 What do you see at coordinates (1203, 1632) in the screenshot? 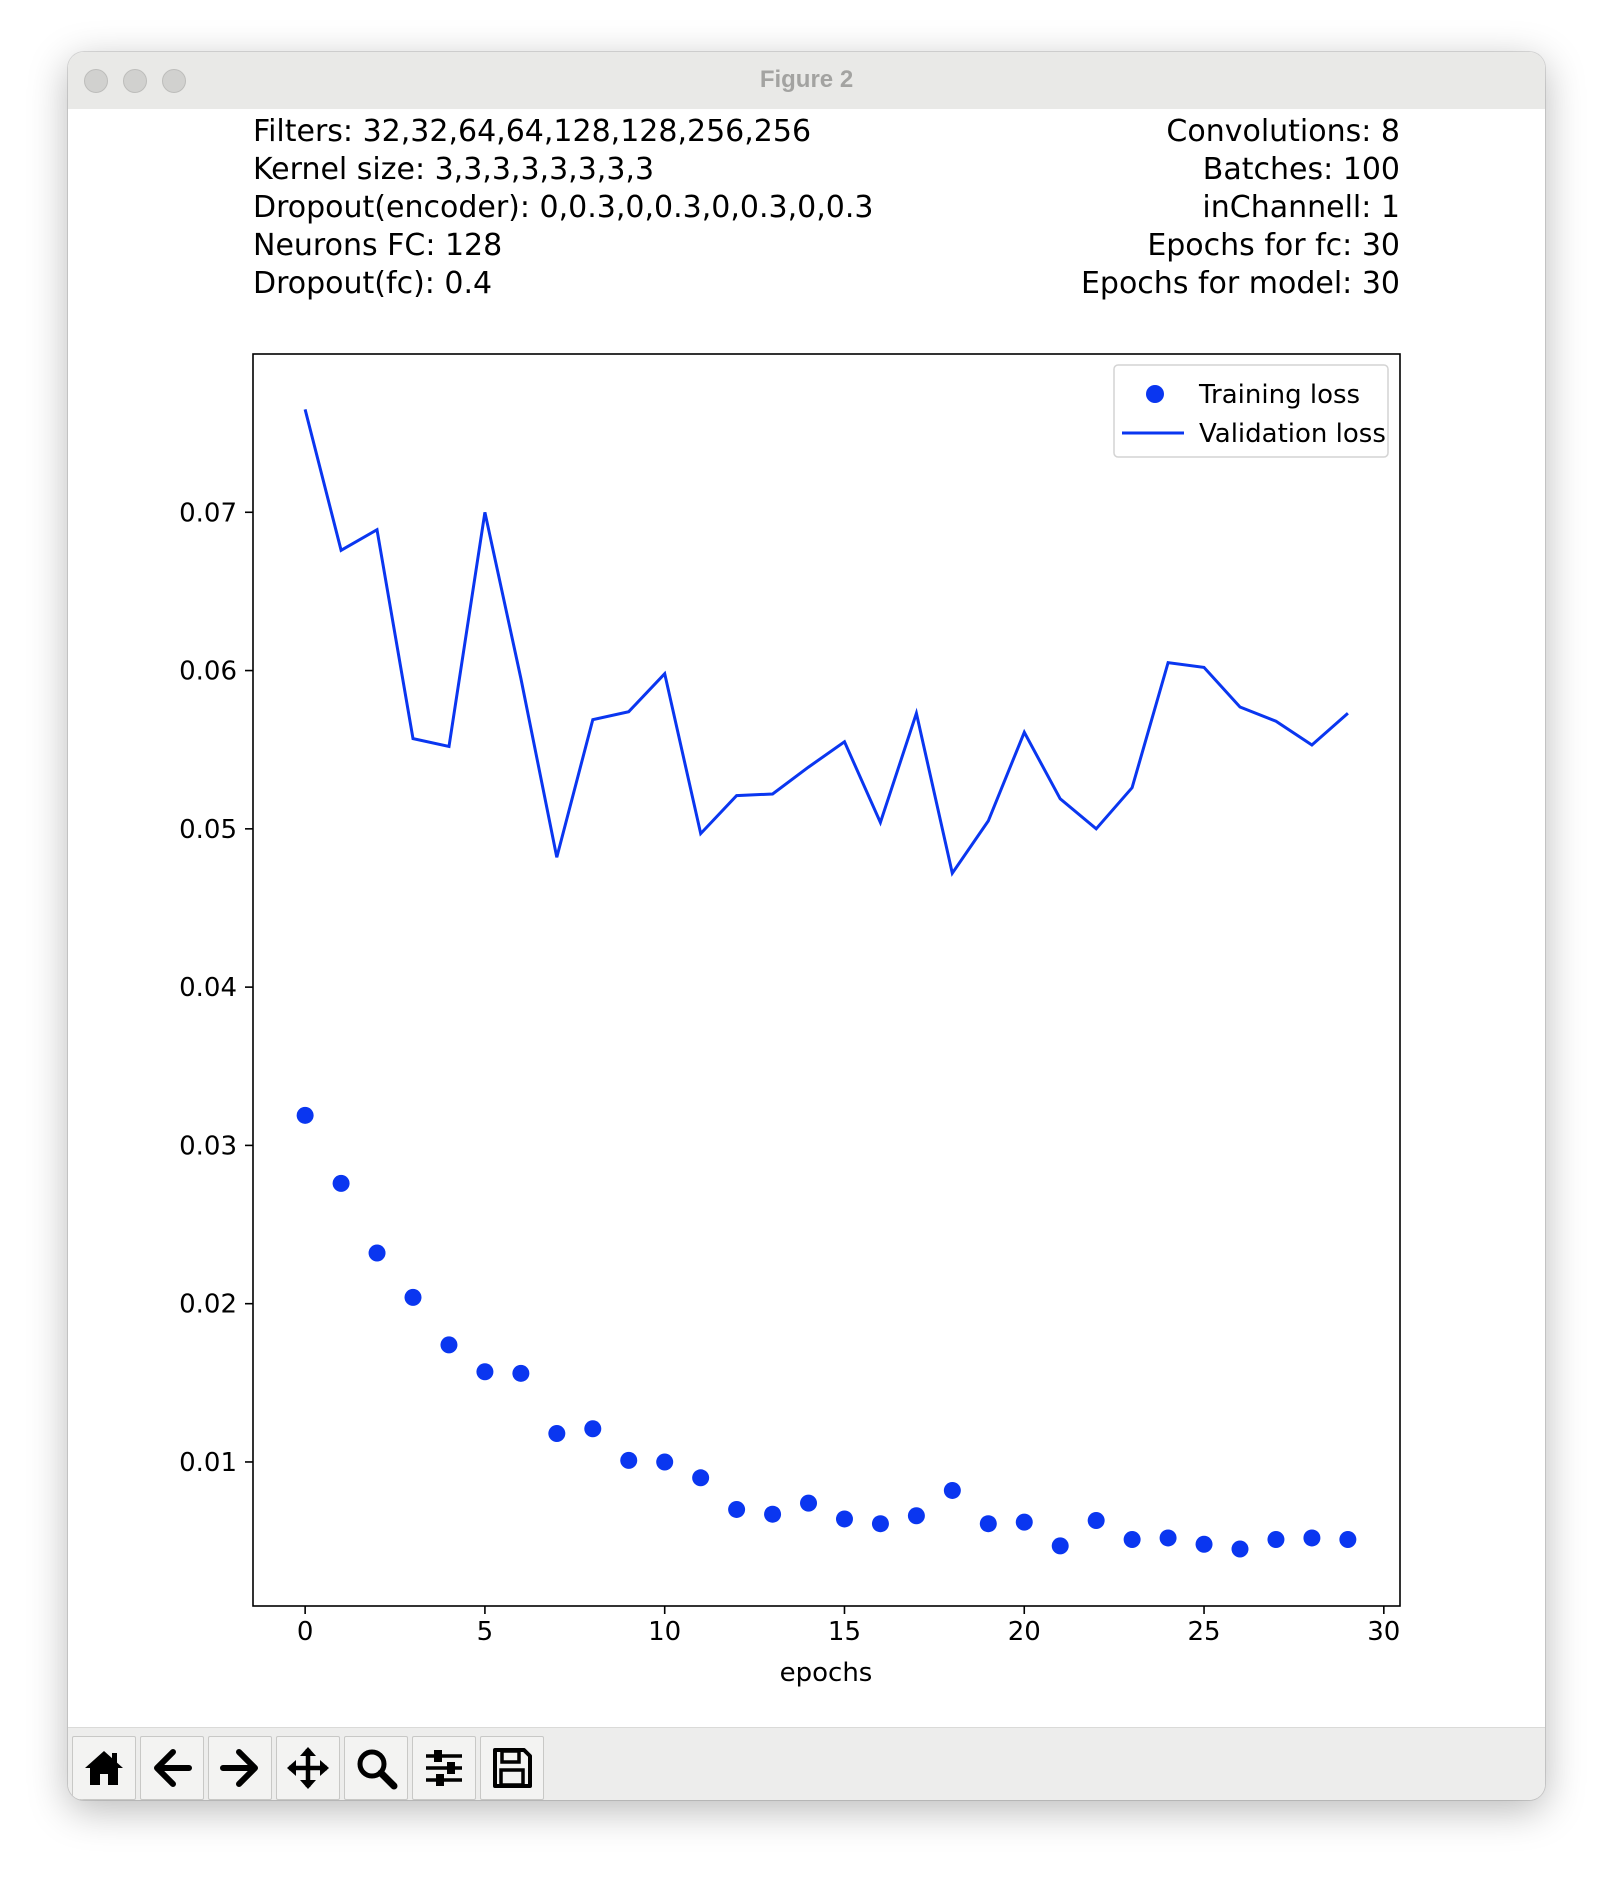
I see `x-tick-label: 25` at bounding box center [1203, 1632].